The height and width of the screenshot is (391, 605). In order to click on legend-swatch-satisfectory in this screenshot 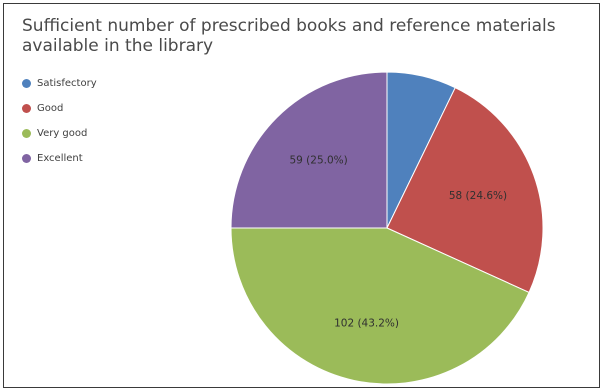, I will do `click(26, 83)`.